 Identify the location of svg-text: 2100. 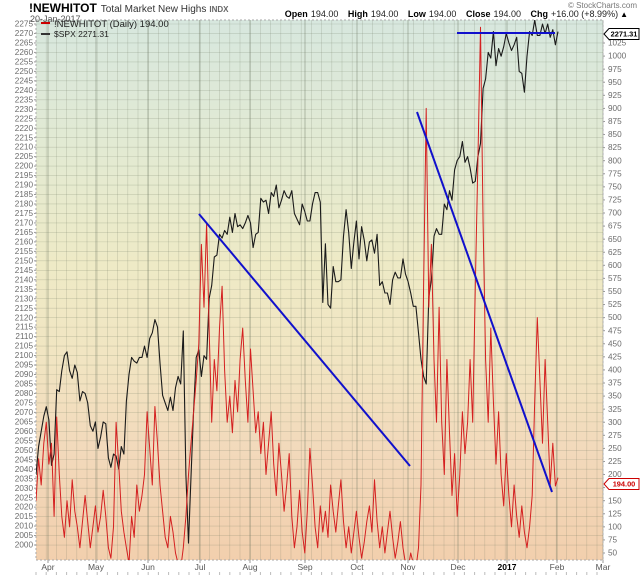
(24, 355).